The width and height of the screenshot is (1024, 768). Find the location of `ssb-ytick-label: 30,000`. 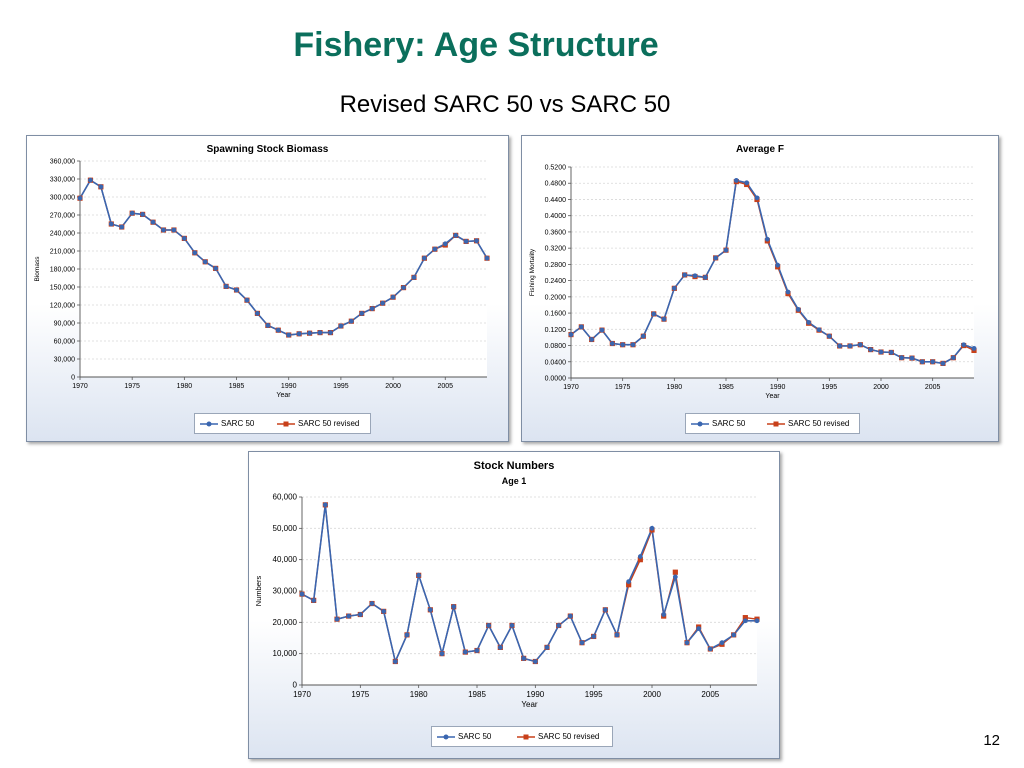

ssb-ytick-label: 30,000 is located at coordinates (65, 360).